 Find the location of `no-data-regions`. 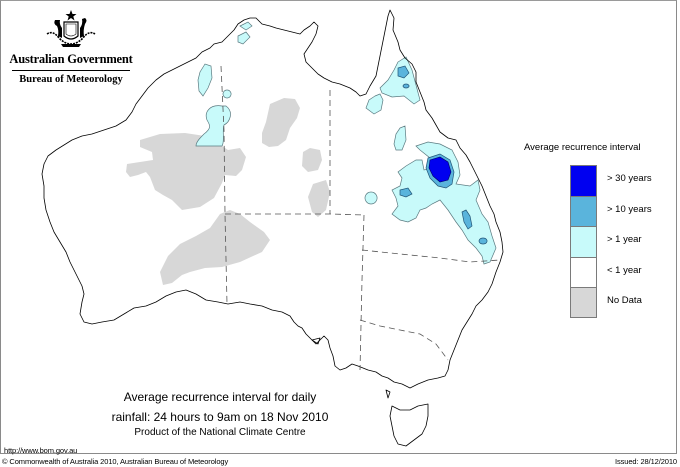

no-data-regions is located at coordinates (228, 191).